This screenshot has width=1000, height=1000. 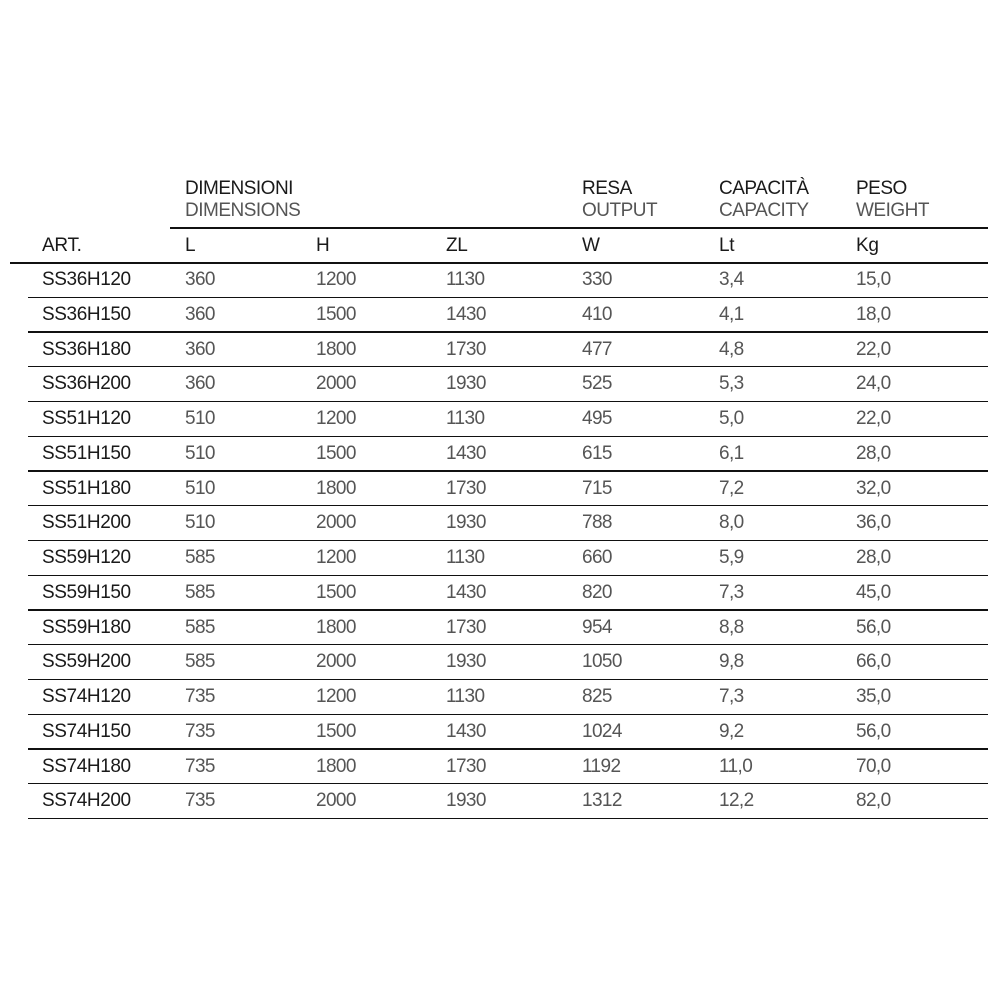 What do you see at coordinates (500, 489) in the screenshot?
I see `table-row: SS51H180 510 1800 1730 715 7,2 32,0` at bounding box center [500, 489].